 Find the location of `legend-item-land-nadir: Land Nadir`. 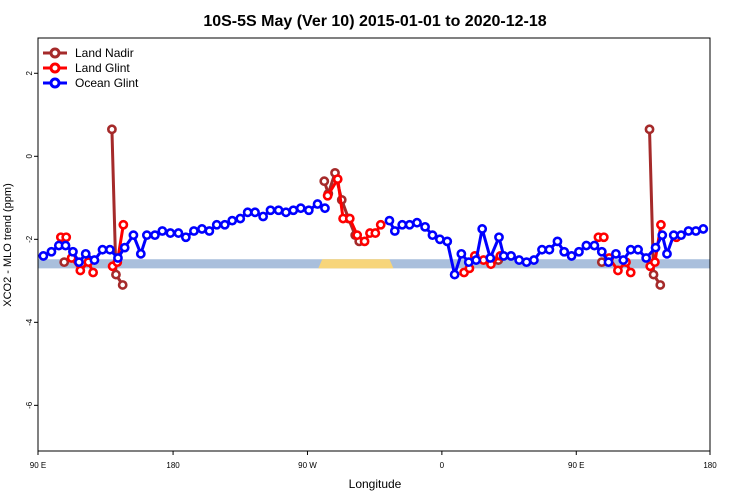

legend-item-land-nadir: Land Nadir is located at coordinates (88, 53).